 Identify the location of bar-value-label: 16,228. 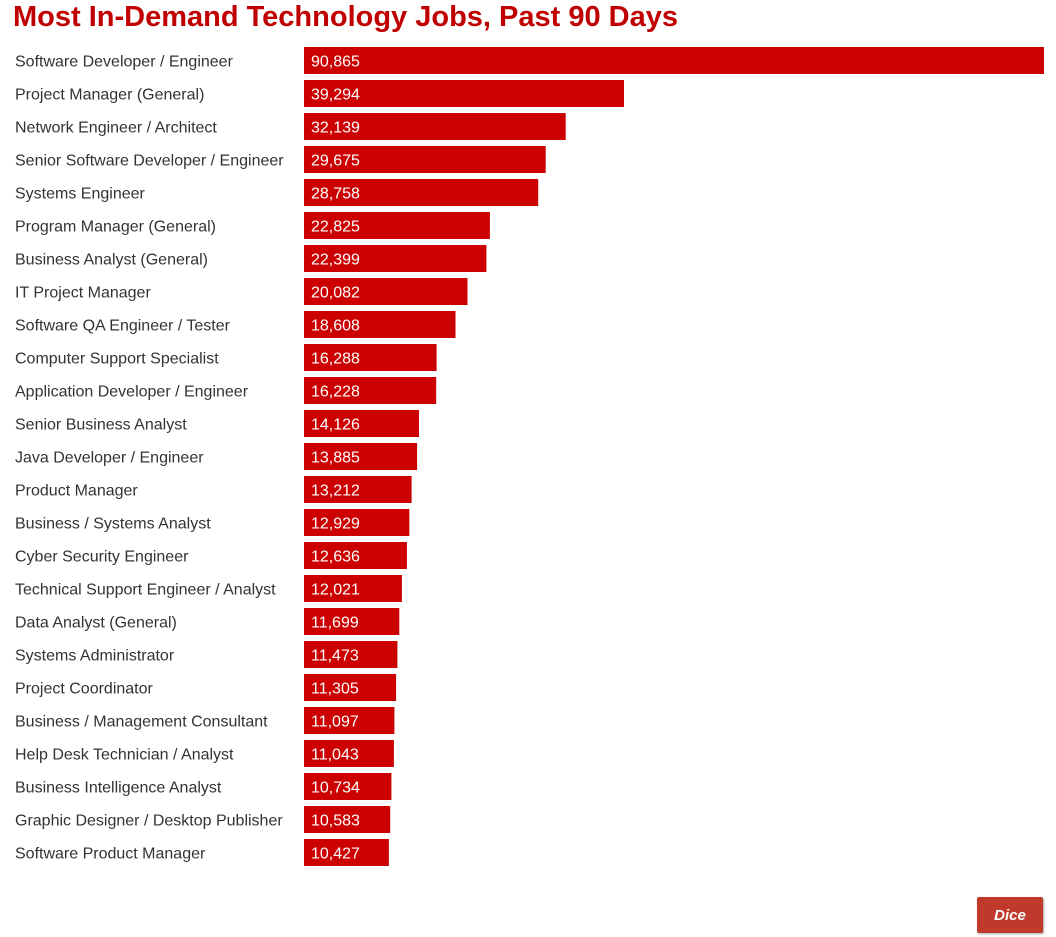
(335, 392).